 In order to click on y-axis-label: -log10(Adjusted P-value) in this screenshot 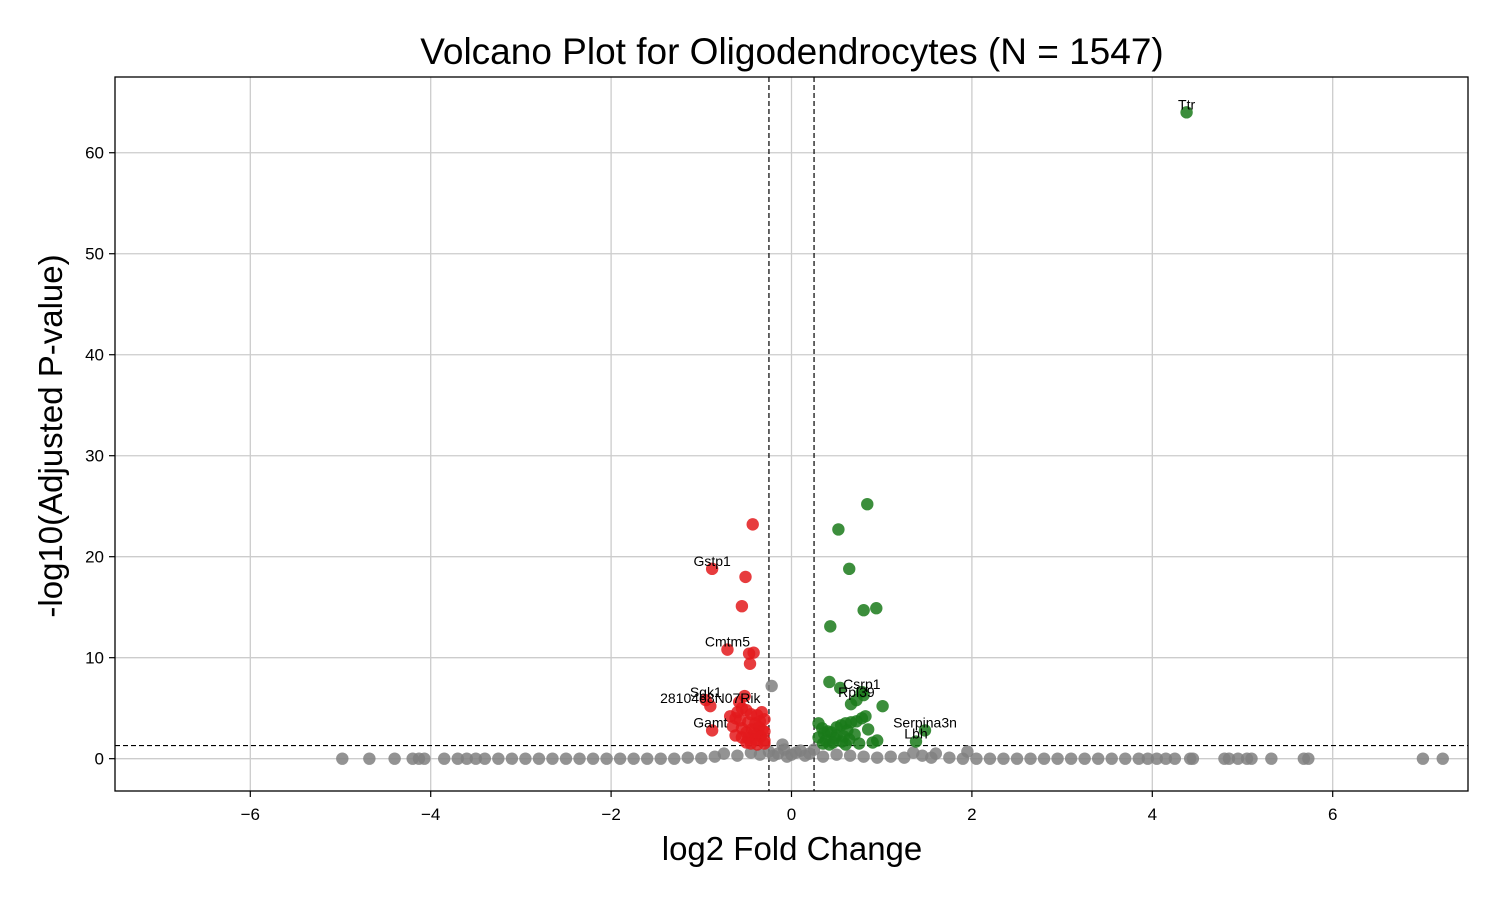, I will do `click(50, 435)`.